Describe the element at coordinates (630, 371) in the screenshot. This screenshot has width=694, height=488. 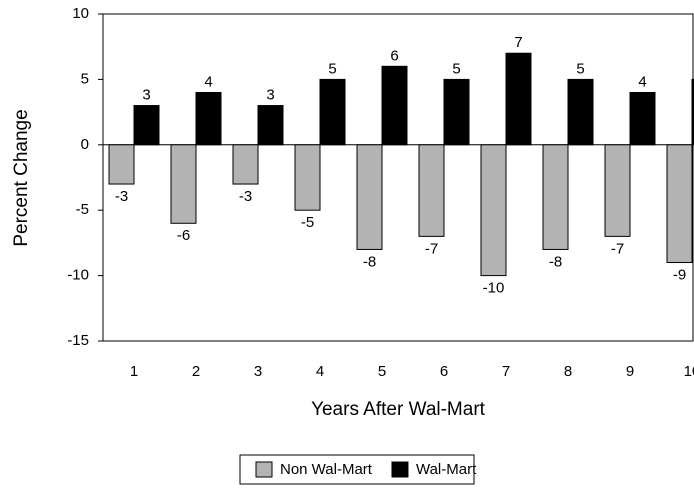
I see `x-tick-label: 9` at that location.